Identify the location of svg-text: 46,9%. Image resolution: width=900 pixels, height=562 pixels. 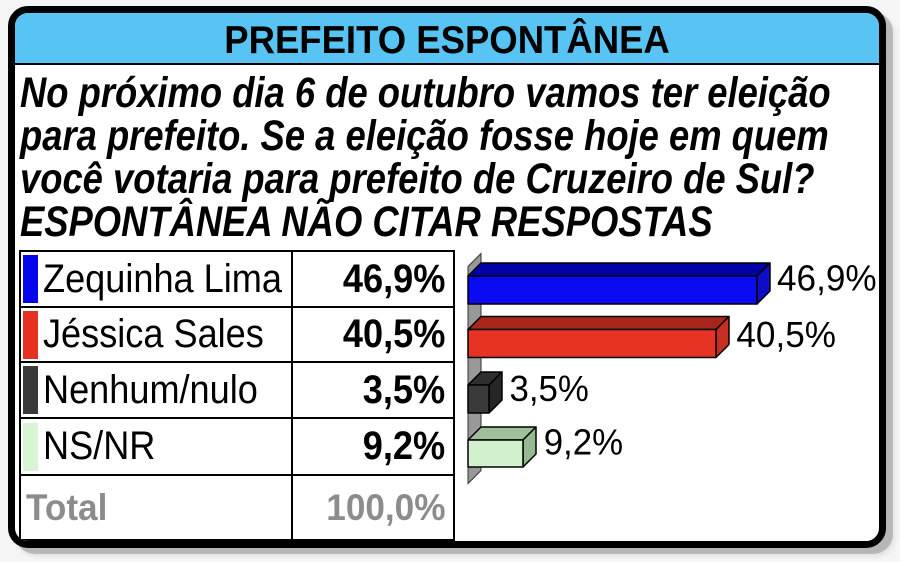
(827, 278).